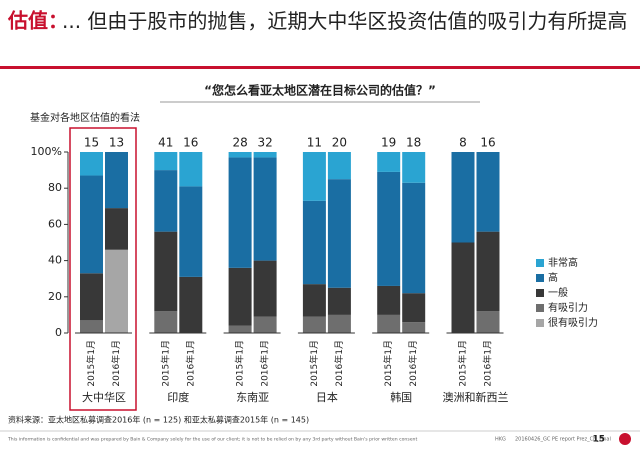 The width and height of the screenshot is (640, 452). I want to click on title-box: ... 但由于股市的抛售，近期大中华区投资估值的吸引力有所提高, so click(345, 21).